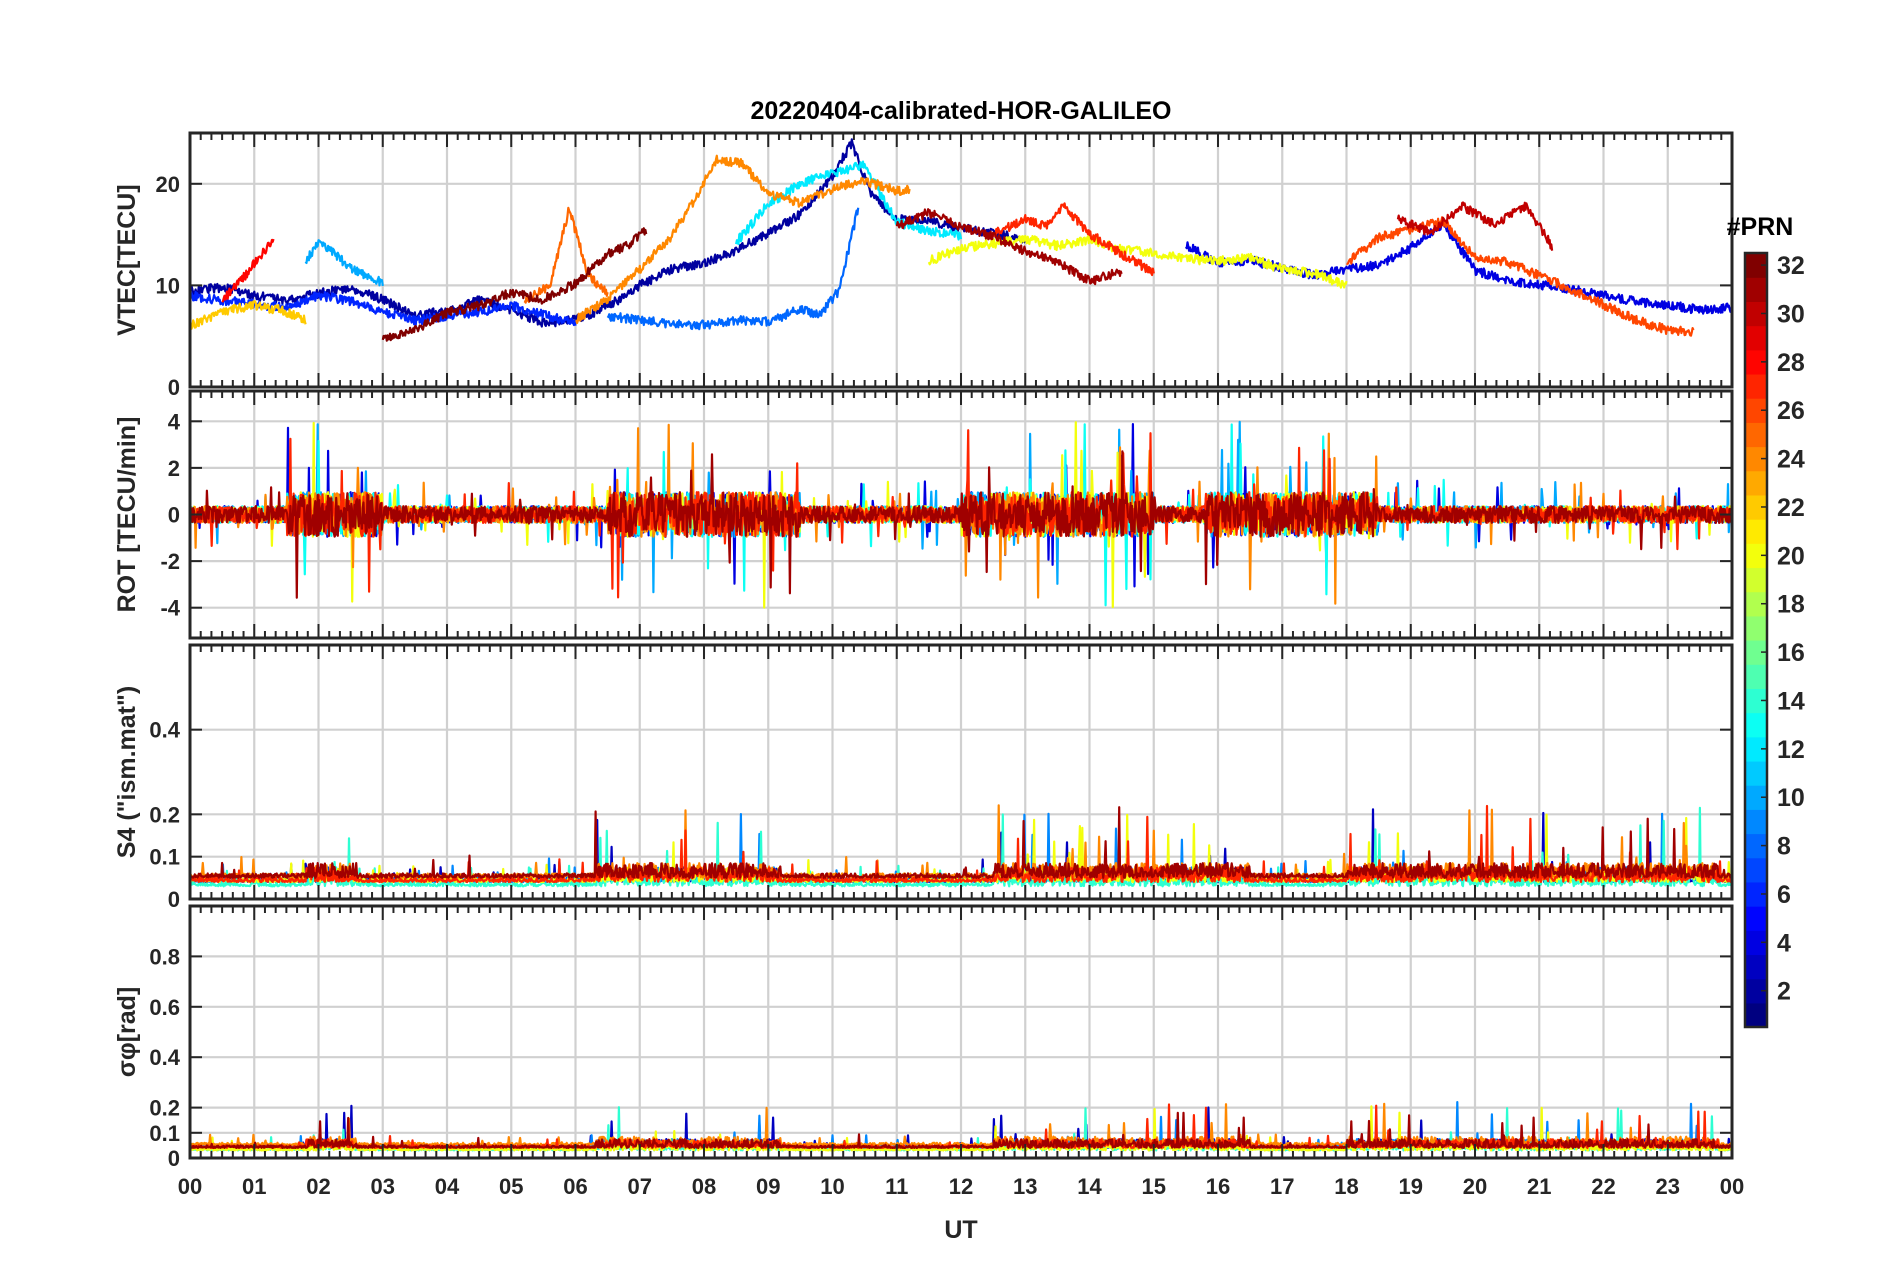 This screenshot has width=1902, height=1272. I want to click on x-tick-label: 23, so click(1668, 1186).